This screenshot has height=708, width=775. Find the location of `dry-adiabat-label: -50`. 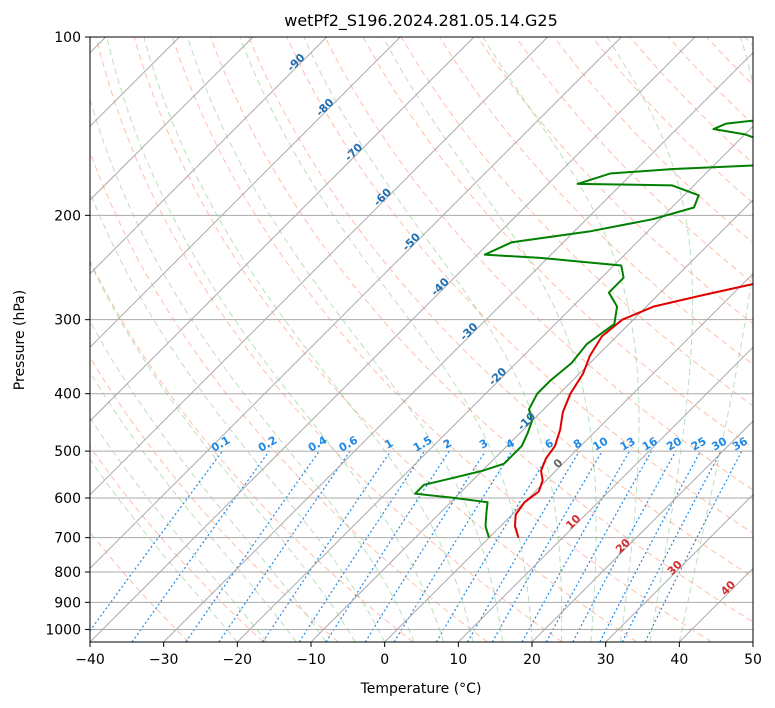

dry-adiabat-label: -50 is located at coordinates (411, 241).